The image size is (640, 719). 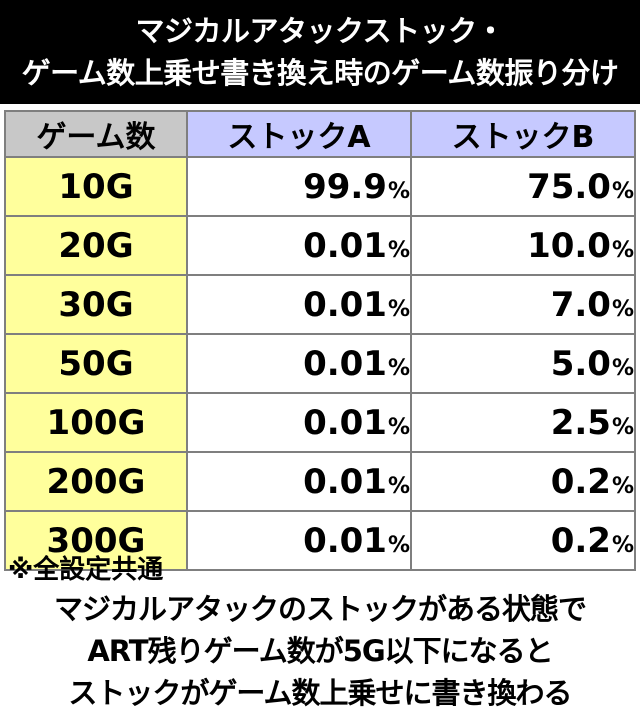 I want to click on column-header-stock-b: ストックB, so click(x=523, y=134).